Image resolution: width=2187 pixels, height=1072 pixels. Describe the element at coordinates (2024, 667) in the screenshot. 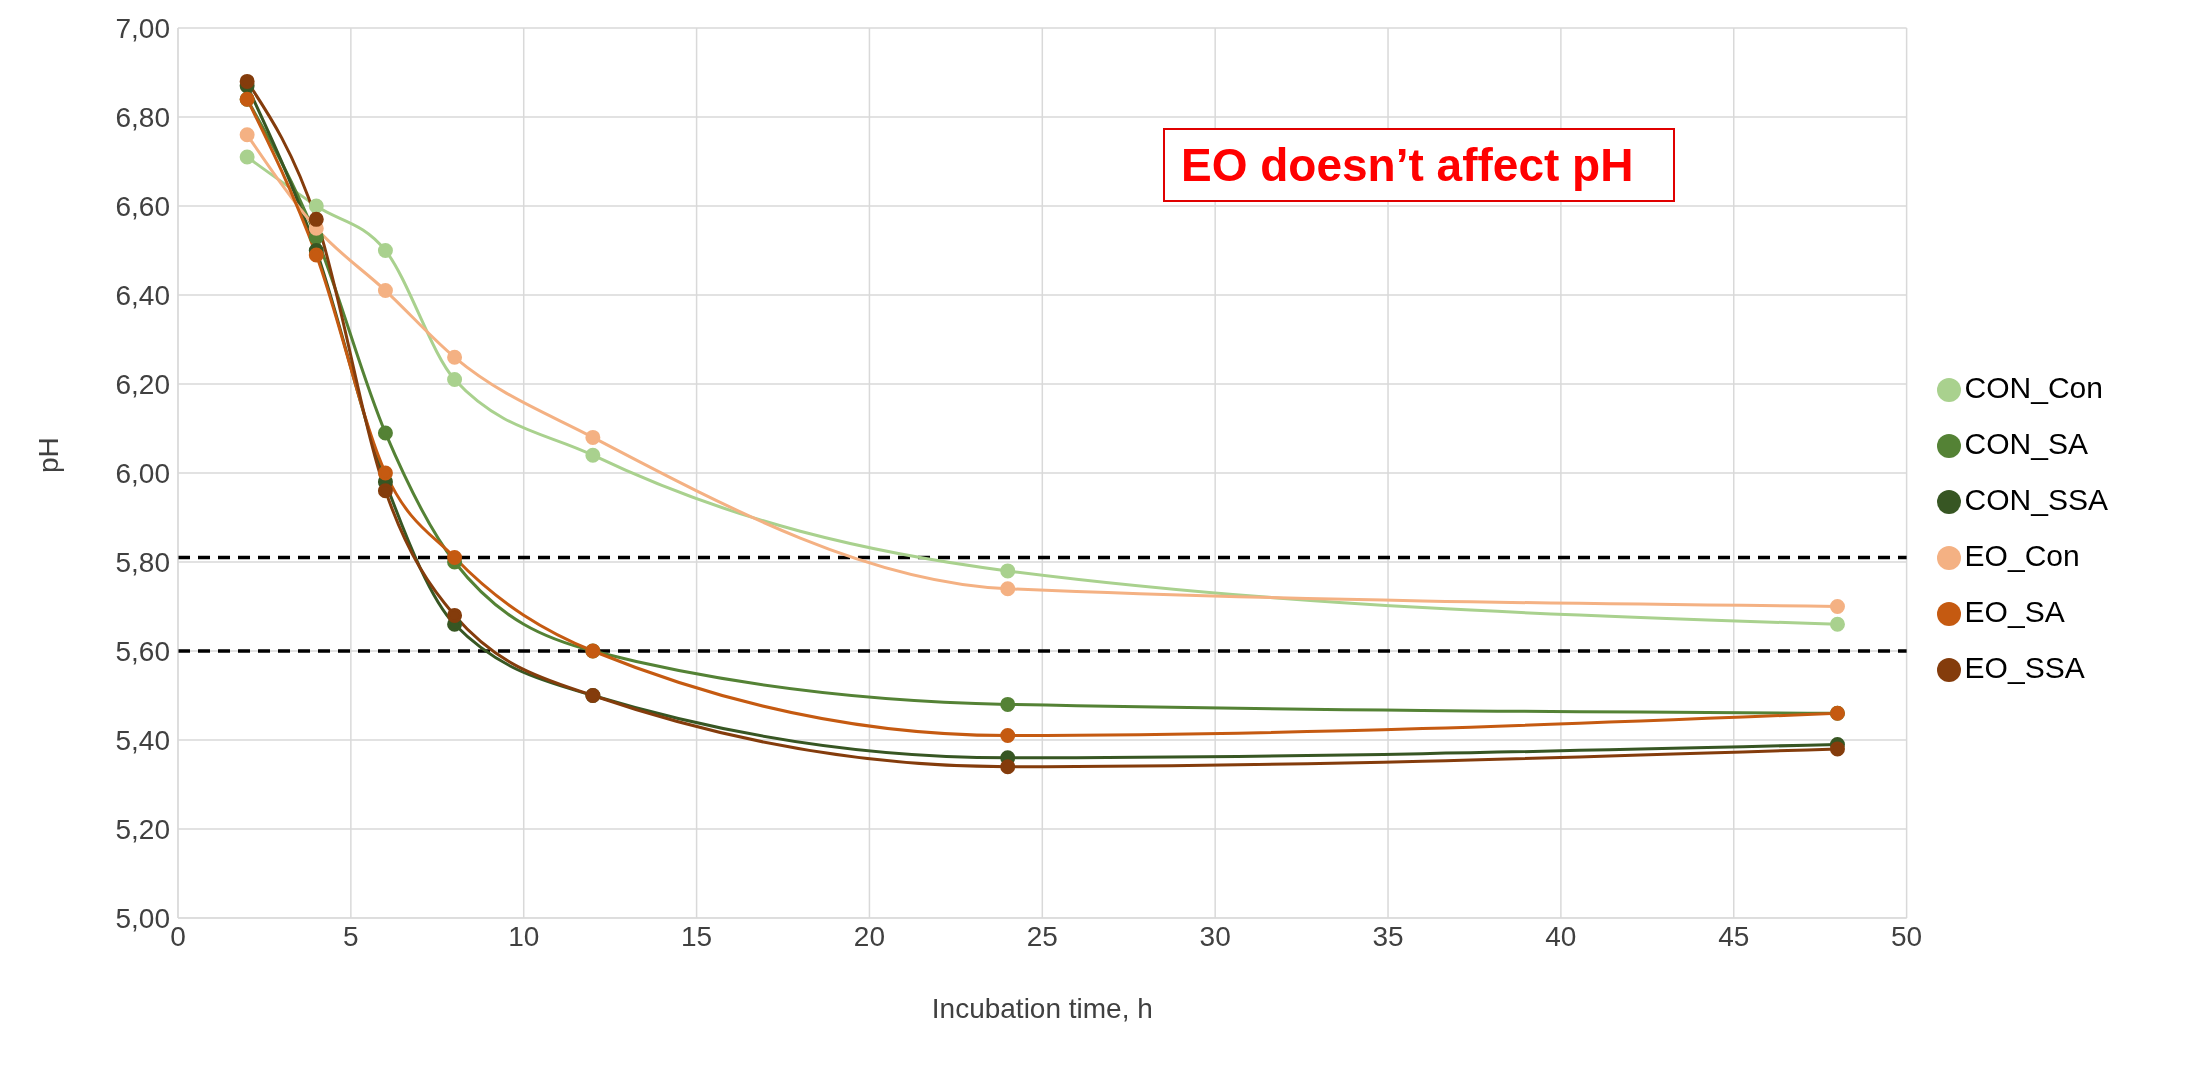

I see `legend-label: EO_SSA` at that location.